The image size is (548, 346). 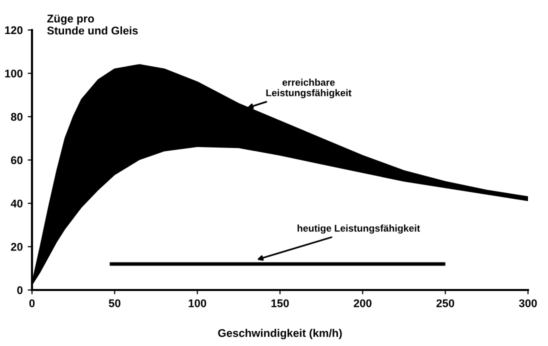 I want to click on y-tick-label: 120, so click(x=14, y=30).